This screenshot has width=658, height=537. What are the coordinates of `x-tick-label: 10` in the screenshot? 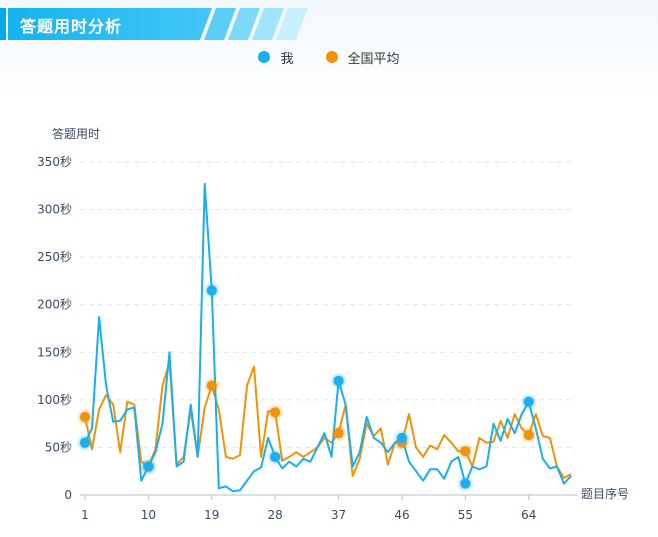 It's located at (148, 515).